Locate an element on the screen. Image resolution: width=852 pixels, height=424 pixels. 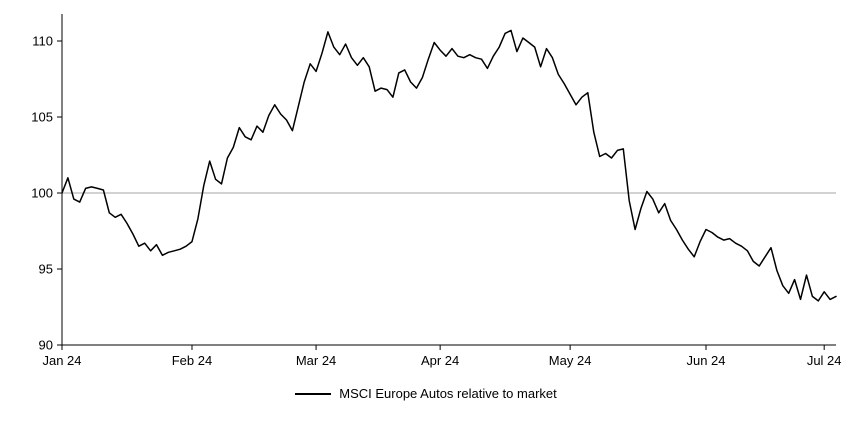
x-tick-label: Jun 24 is located at coordinates (705, 360).